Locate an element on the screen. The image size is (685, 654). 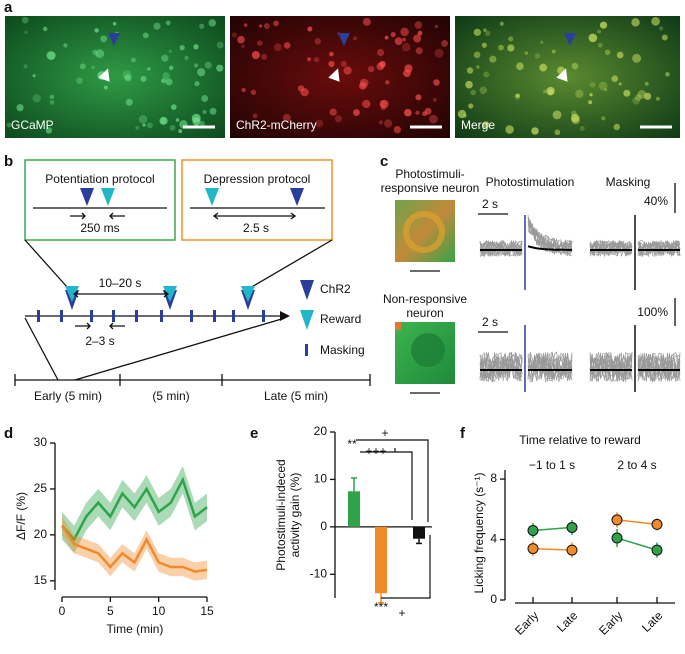
group-label: −1 to 1 s is located at coordinates (552, 465).